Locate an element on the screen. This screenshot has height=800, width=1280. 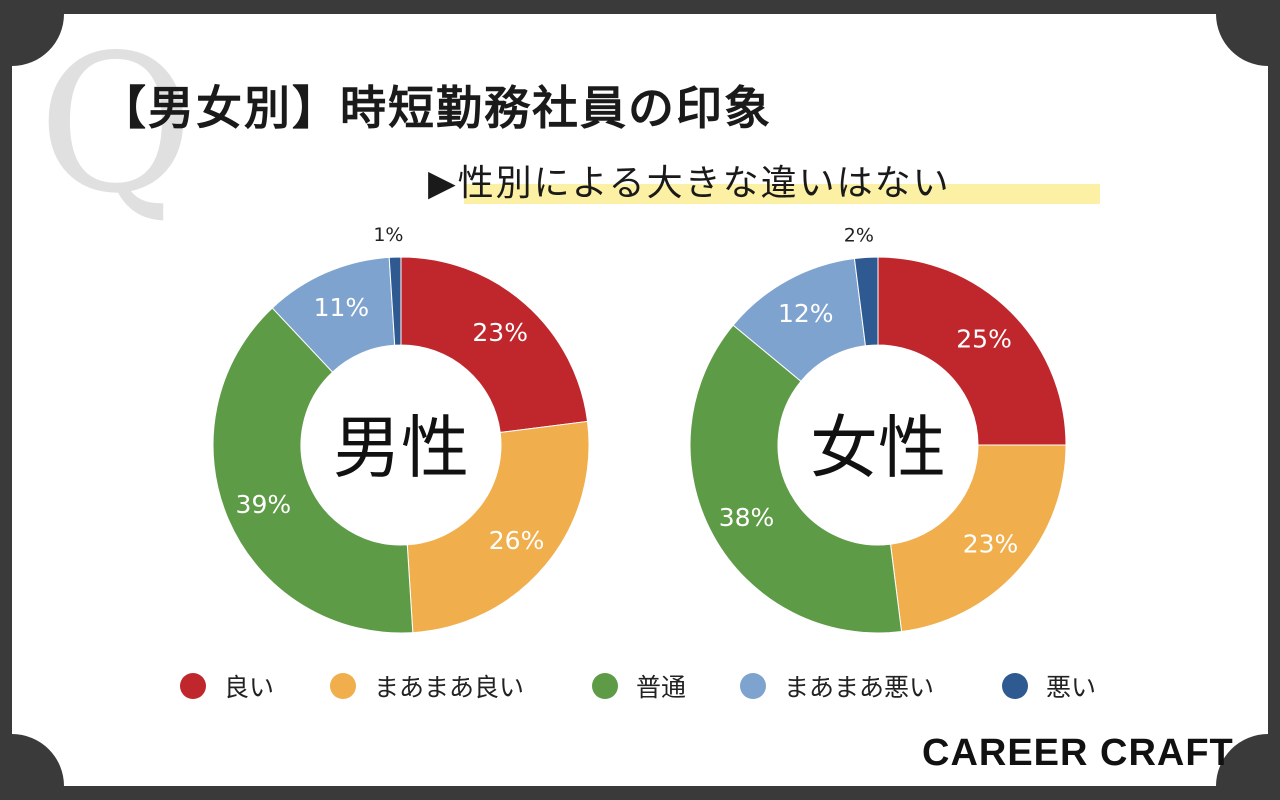
legend-item-2: 普通 is located at coordinates (639, 686).